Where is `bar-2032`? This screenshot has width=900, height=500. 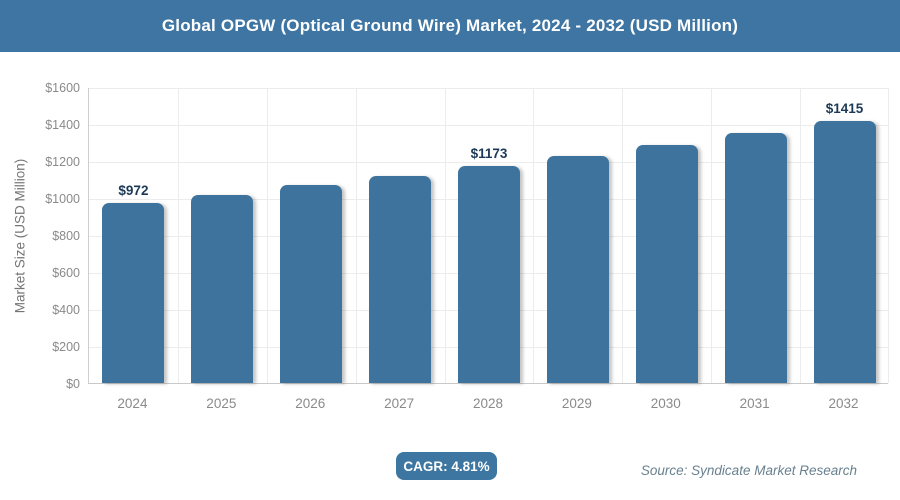
bar-2032 is located at coordinates (844, 252).